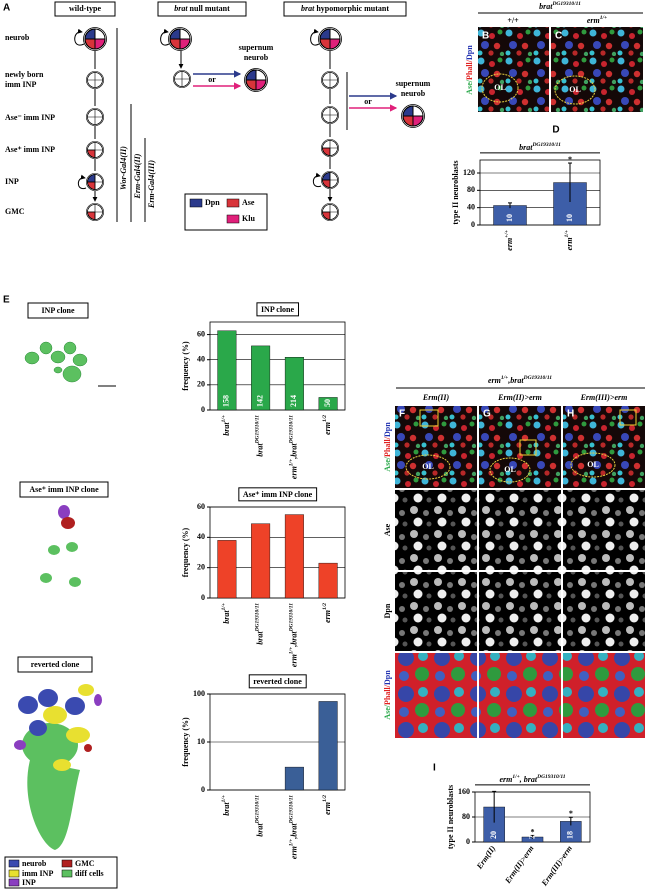 The height and width of the screenshot is (890, 649). I want to click on x-tick-label: erm1/+, so click(569, 240).